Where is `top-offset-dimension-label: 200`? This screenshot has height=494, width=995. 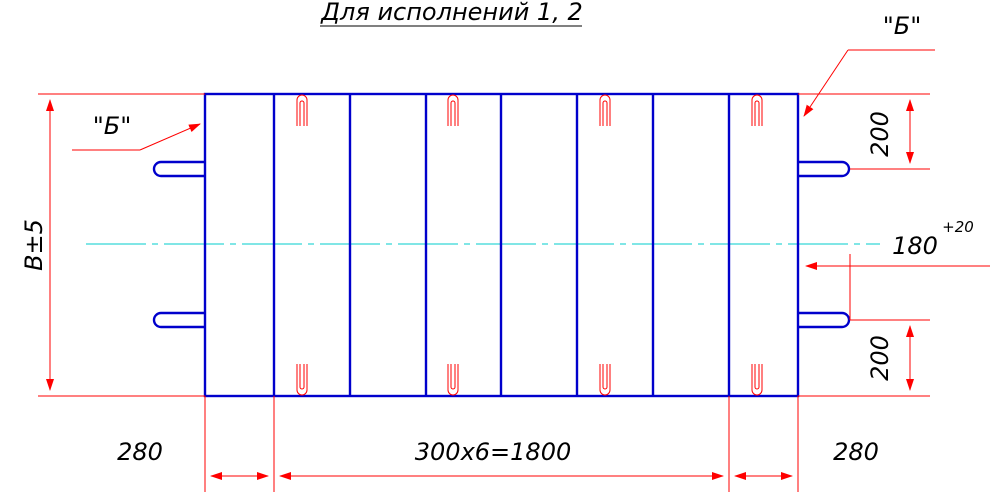 top-offset-dimension-label: 200 is located at coordinates (880, 134).